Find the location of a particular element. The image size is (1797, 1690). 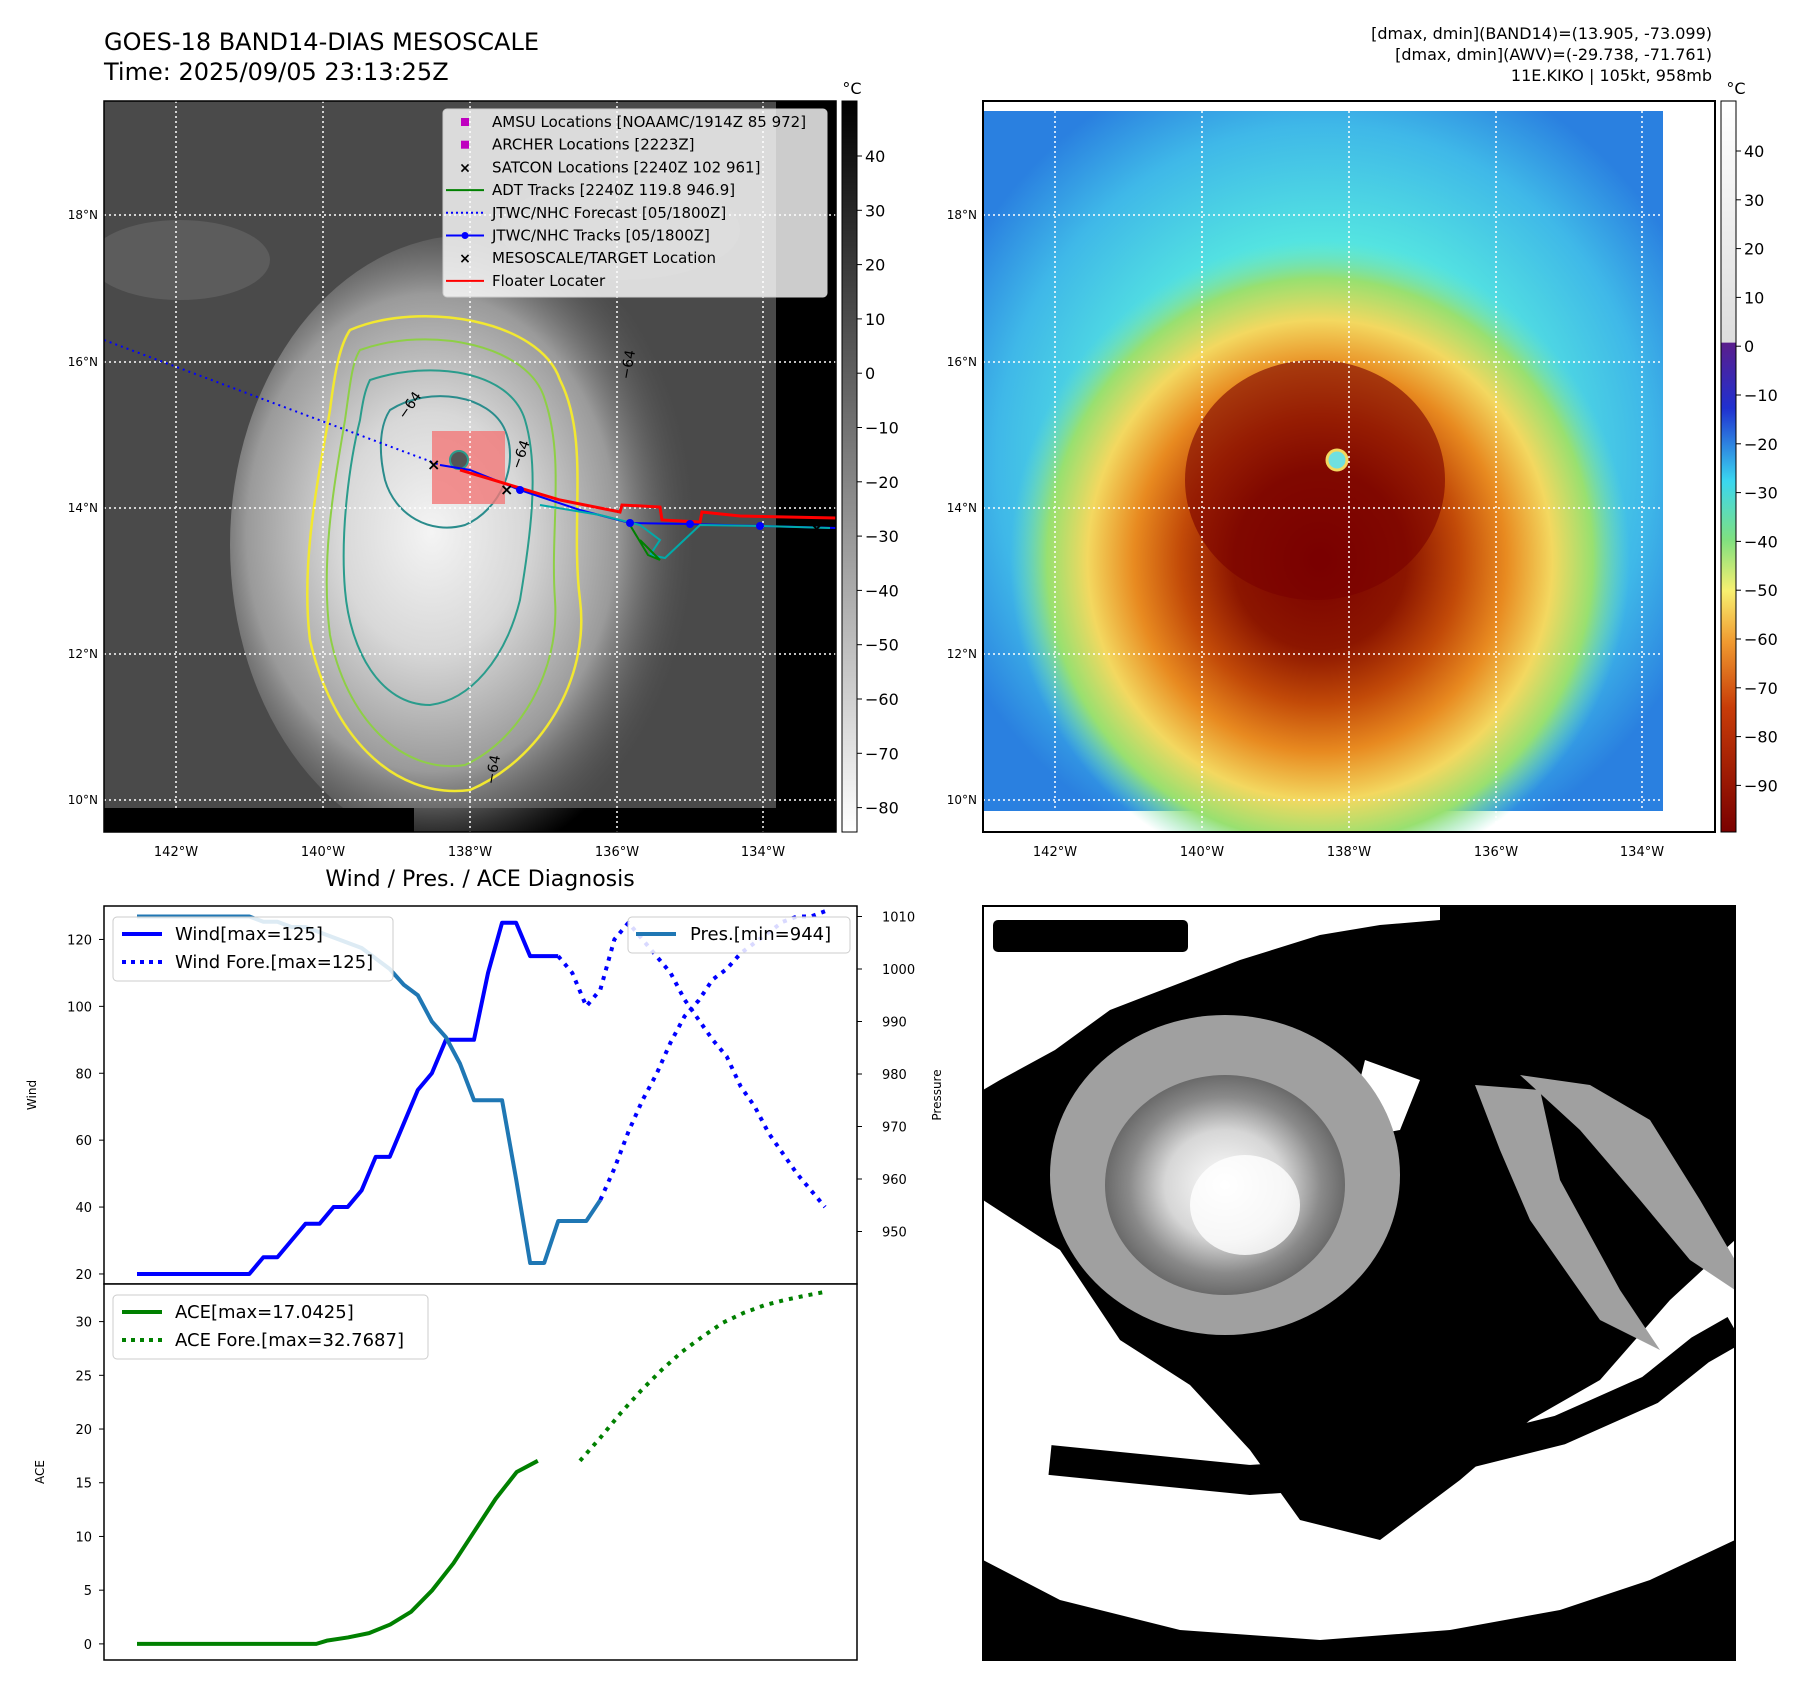

pressure-legend is located at coordinates (739, 935).